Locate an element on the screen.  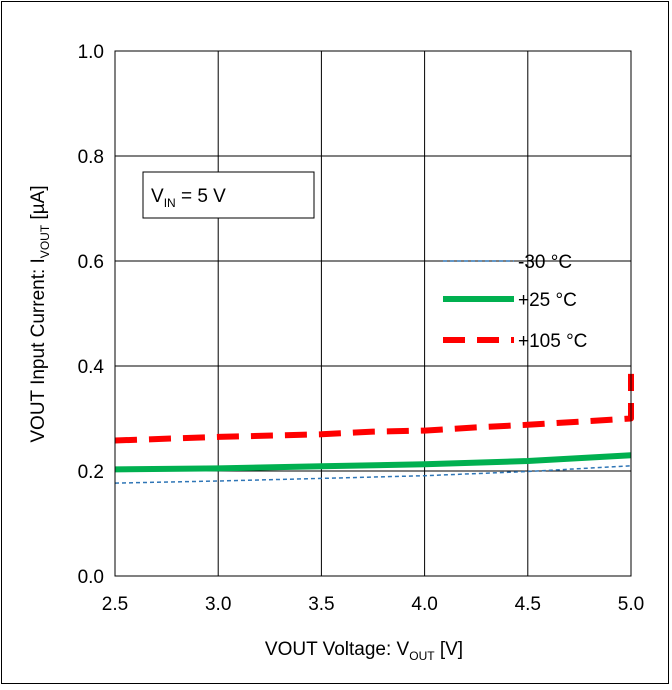
legend-label-0: -30 °C is located at coordinates (545, 262).